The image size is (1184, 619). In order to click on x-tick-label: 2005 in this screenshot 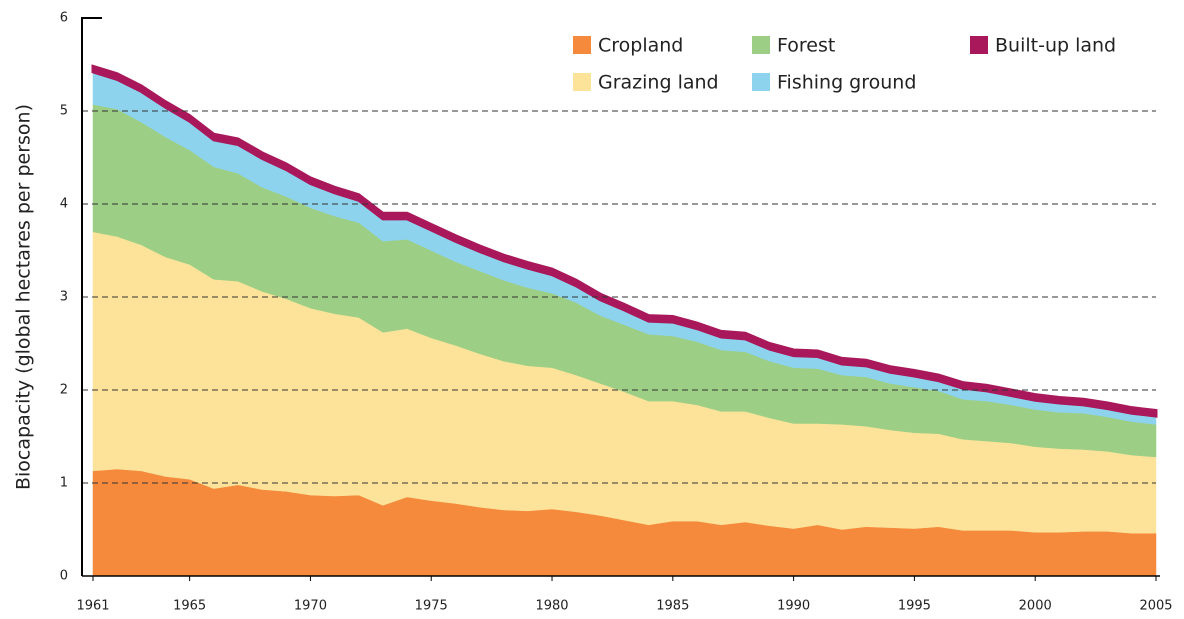, I will do `click(1155, 606)`.